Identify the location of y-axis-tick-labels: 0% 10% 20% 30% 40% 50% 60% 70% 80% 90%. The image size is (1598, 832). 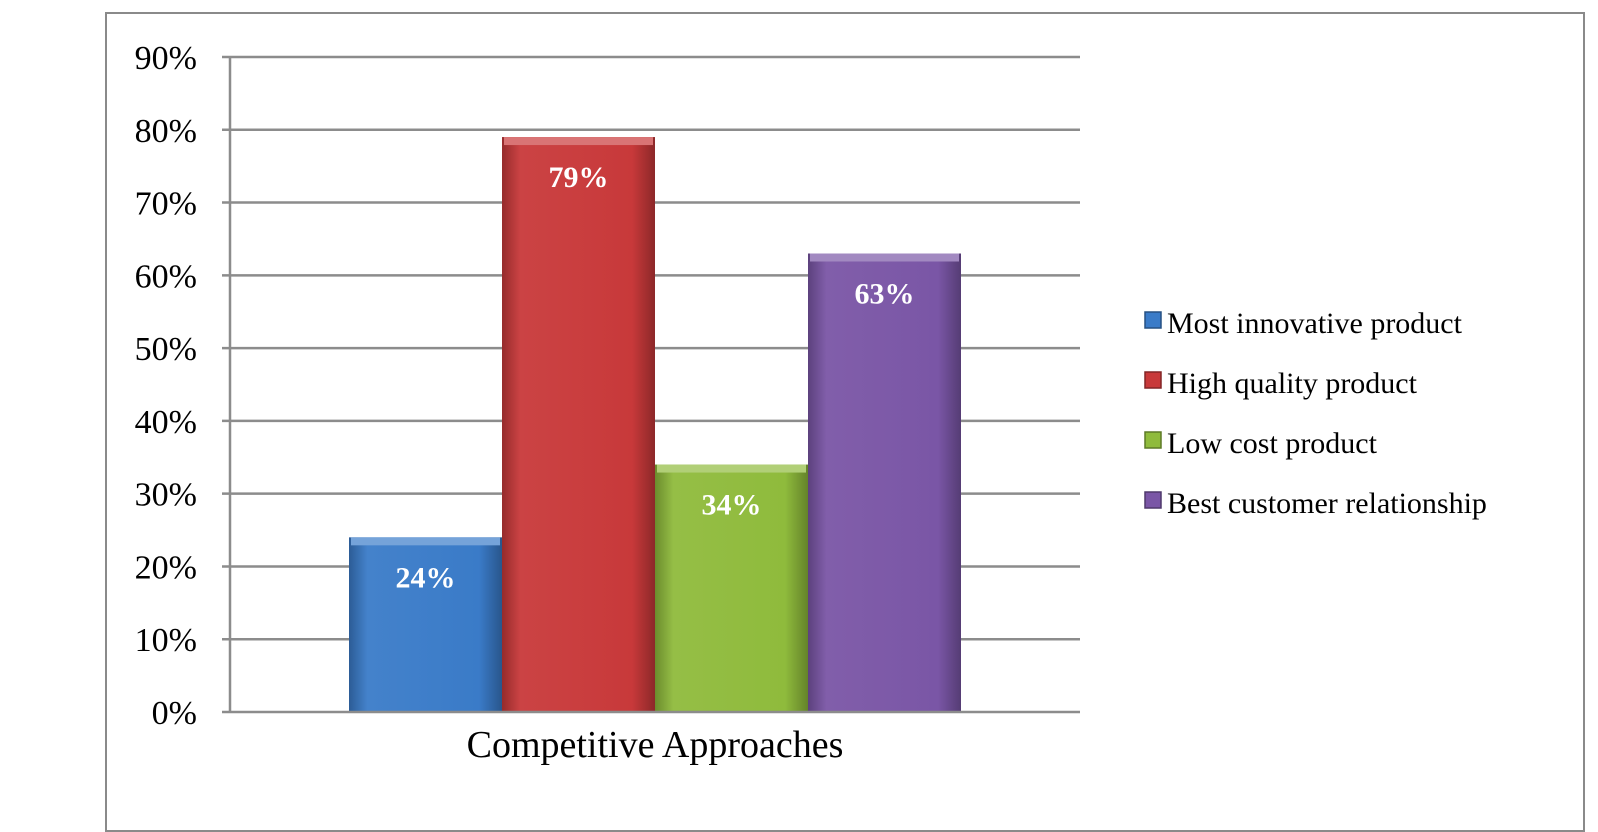
(166, 386).